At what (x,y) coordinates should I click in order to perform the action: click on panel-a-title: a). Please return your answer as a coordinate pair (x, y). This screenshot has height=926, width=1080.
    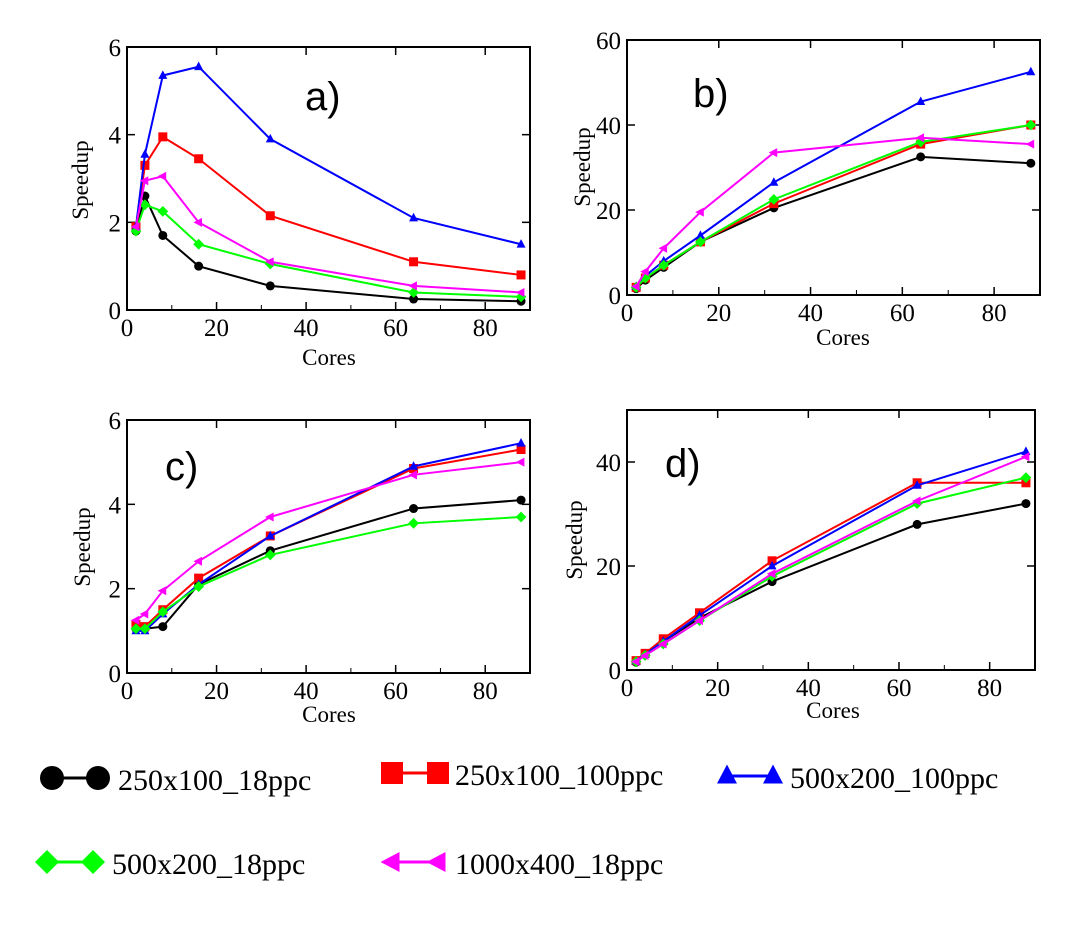
    Looking at the image, I should click on (323, 97).